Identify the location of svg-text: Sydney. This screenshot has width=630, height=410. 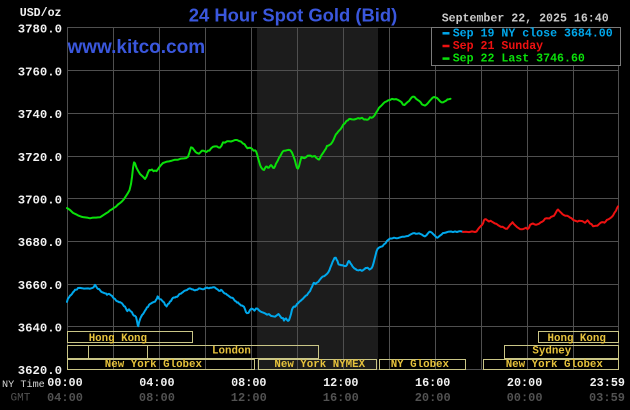
(551, 352).